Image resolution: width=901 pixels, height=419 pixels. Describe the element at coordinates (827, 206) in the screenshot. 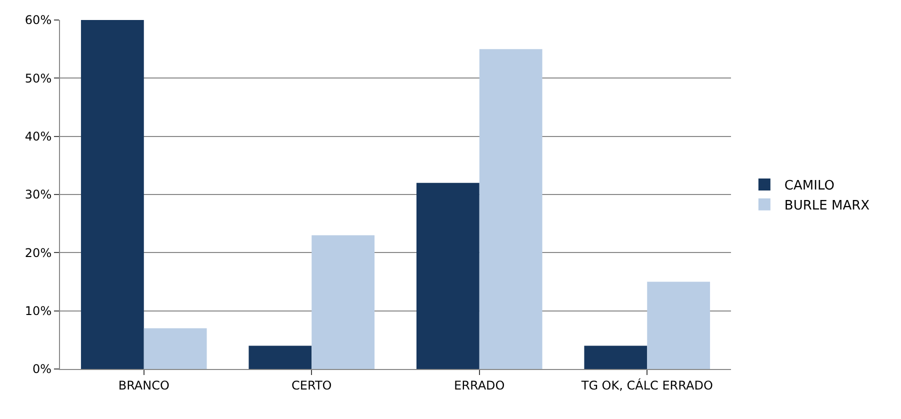

I see `legend-label: BURLE MARX` at that location.